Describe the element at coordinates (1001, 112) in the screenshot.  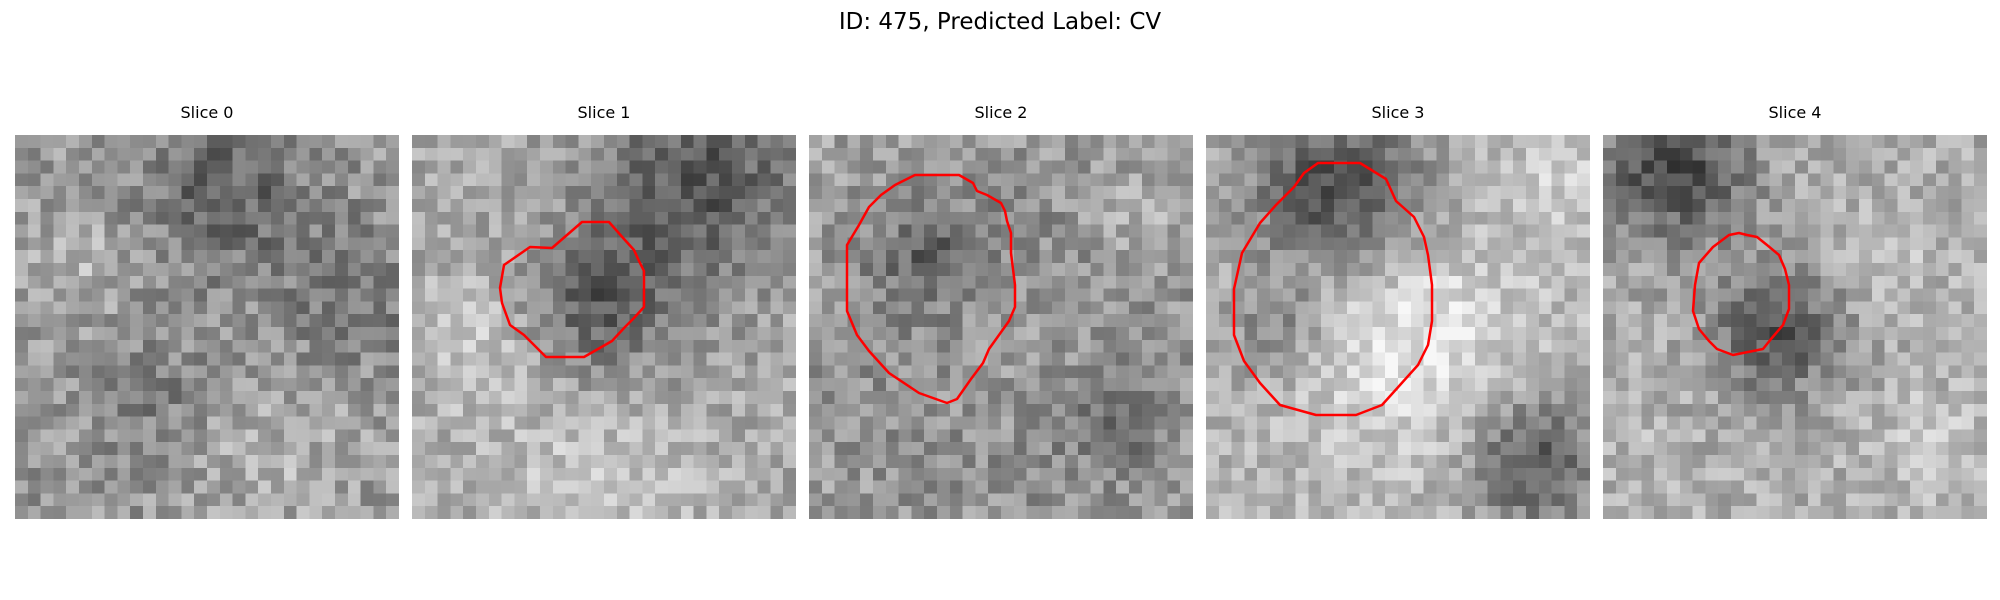
I see `slice-title-2: Slice 2` at that location.